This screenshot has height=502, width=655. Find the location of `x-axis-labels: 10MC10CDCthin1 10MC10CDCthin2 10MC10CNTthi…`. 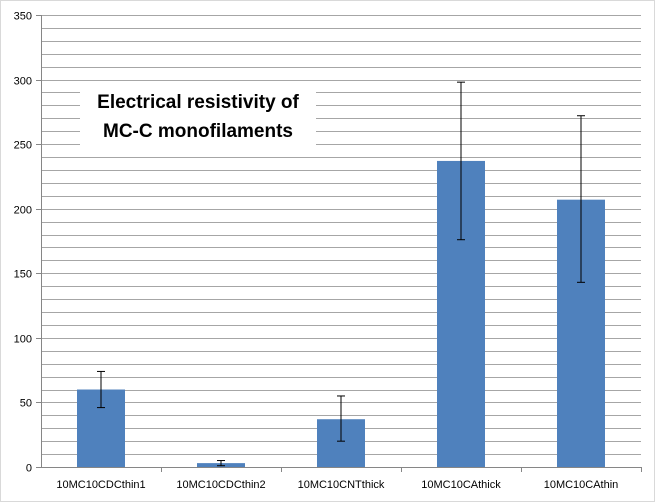

x-axis-labels: 10MC10CDCthin1 10MC10CDCthin2 10MC10CNTthi… is located at coordinates (337, 485).